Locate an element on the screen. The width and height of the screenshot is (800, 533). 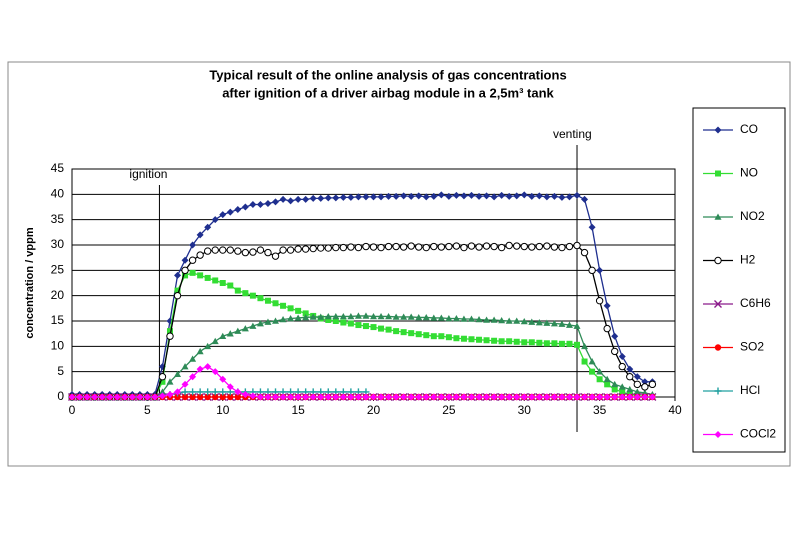
legend-label: COCl2 is located at coordinates (758, 434).